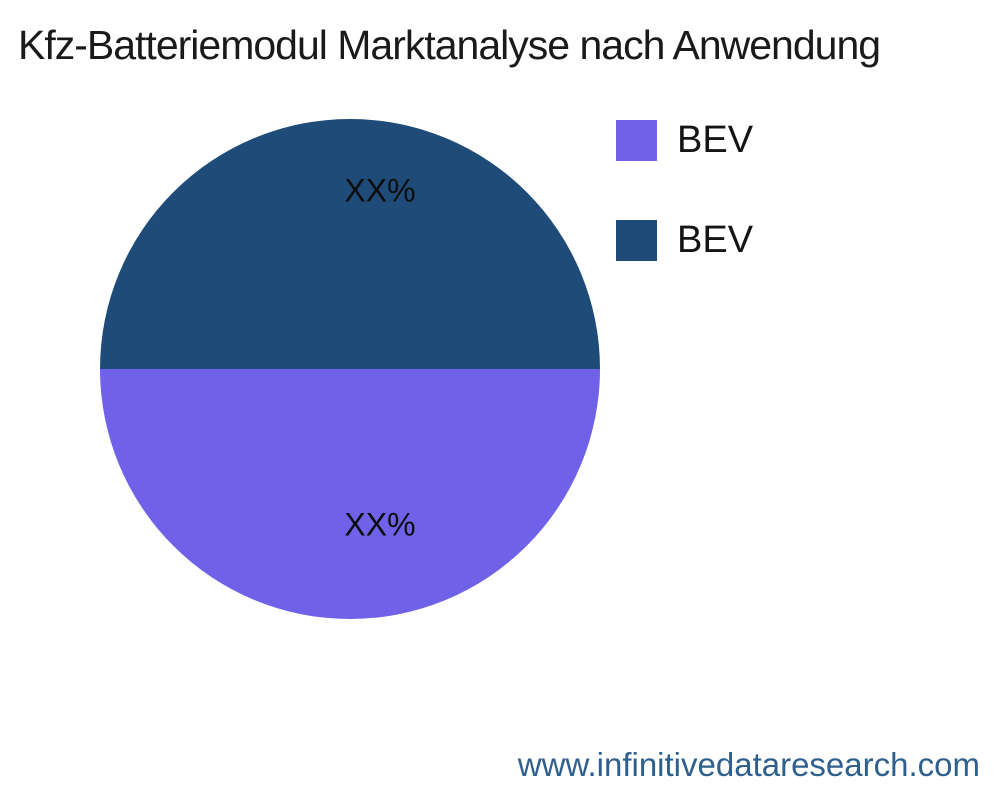  Describe the element at coordinates (636, 140) in the screenshot. I see `legend-swatch-purple` at that location.